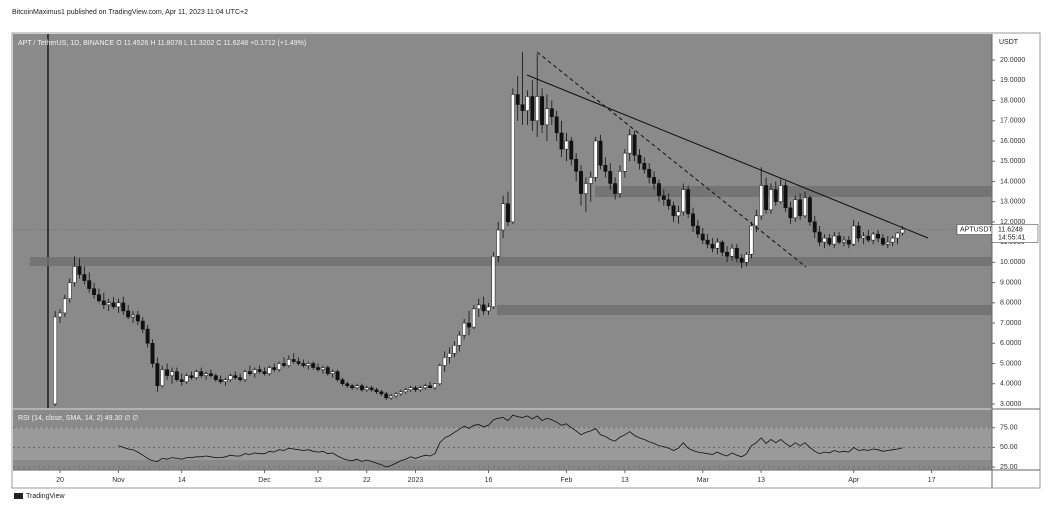 This screenshot has height=509, width=1052. What do you see at coordinates (1011, 303) in the screenshot?
I see `y-tick-label: 8.0000` at bounding box center [1011, 303].